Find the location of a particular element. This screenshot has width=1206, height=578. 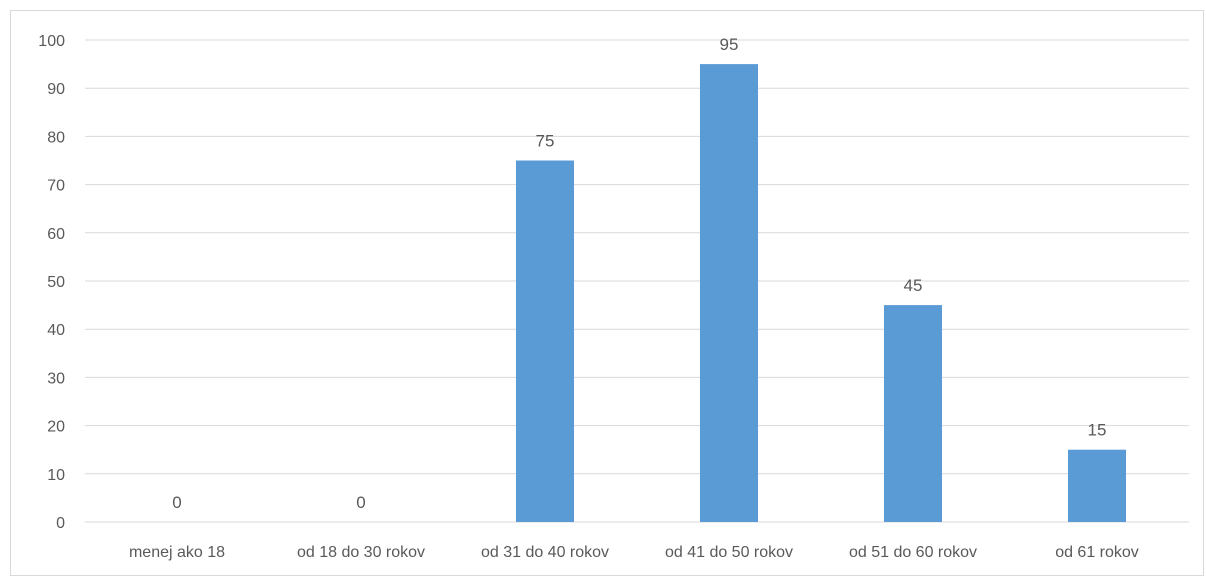

x-tick-label: od 51 do 60 rokov is located at coordinates (913, 552).